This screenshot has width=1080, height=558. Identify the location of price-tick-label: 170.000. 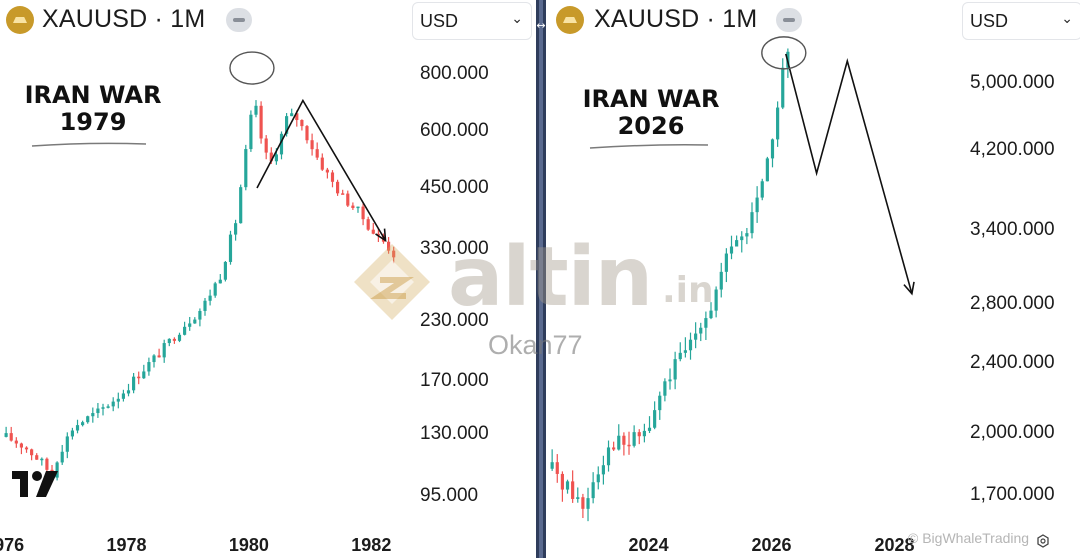
(454, 380).